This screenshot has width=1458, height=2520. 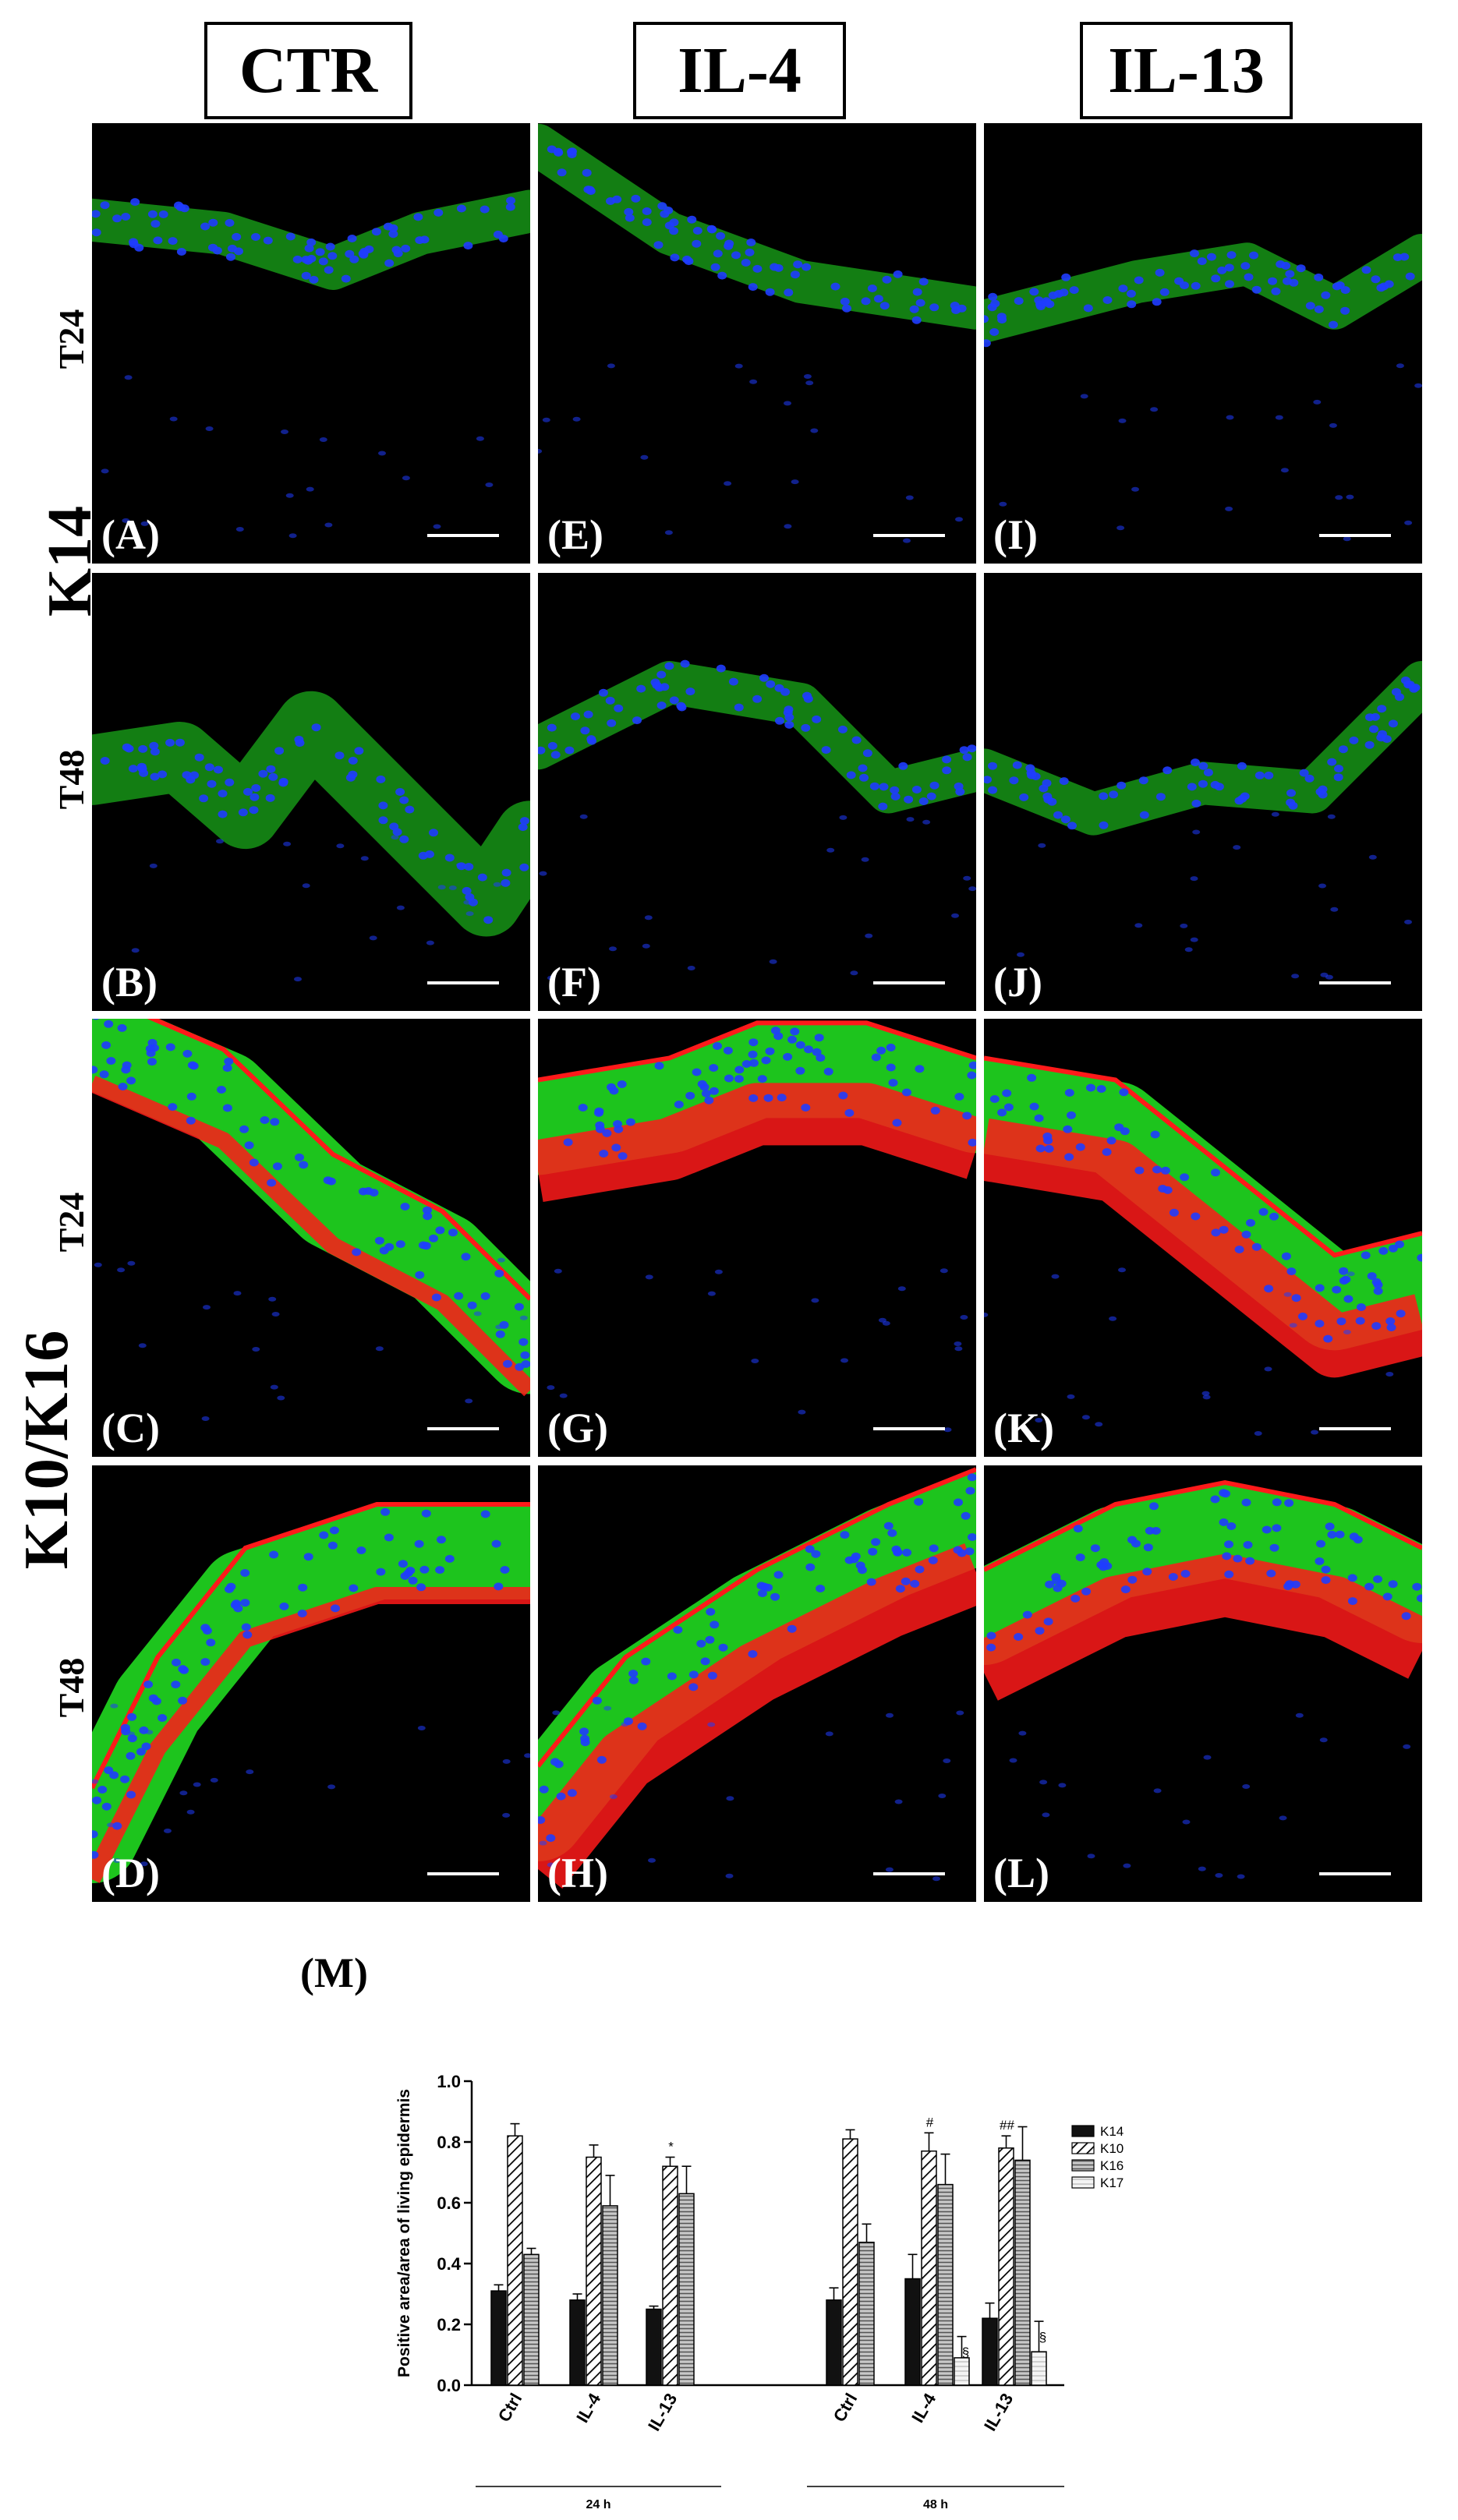 I want to click on panel-letter-i: (I), so click(x=1015, y=535).